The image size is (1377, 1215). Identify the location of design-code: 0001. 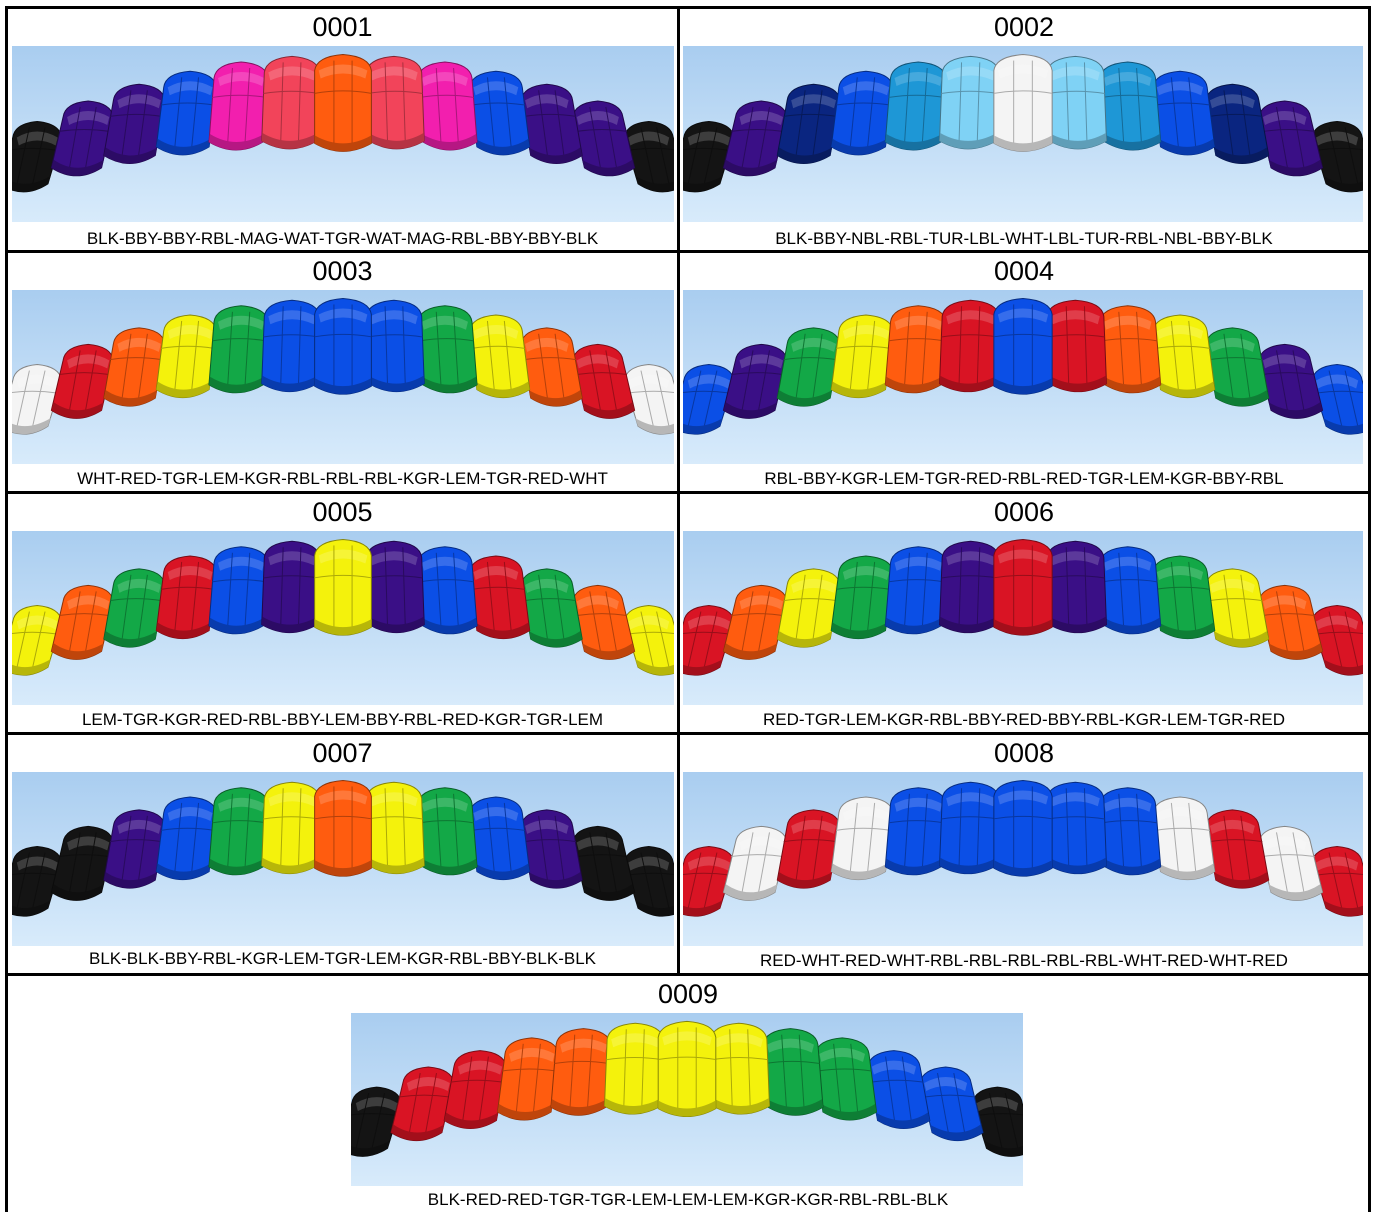
(342, 27).